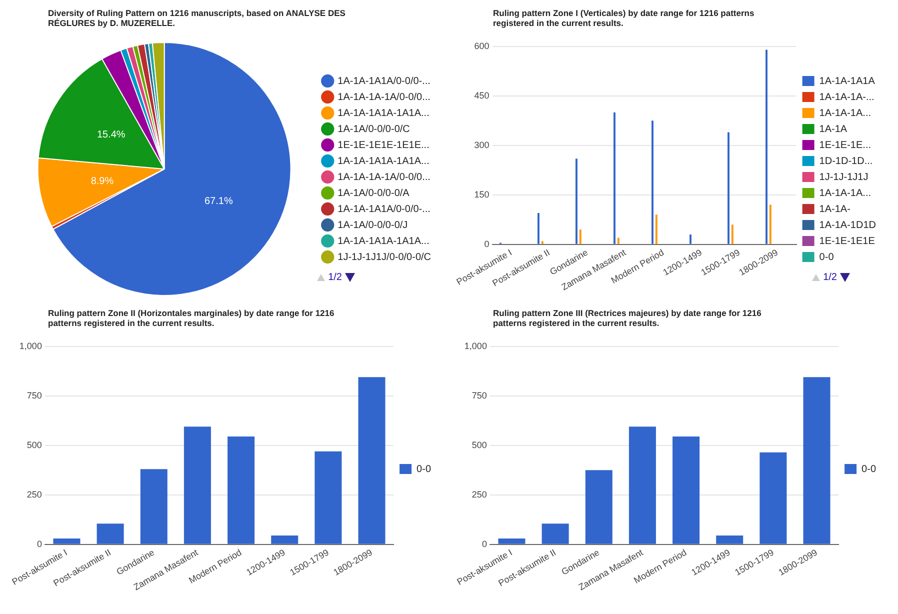 This screenshot has height=614, width=898. What do you see at coordinates (624, 19) in the screenshot?
I see `chart-title: Ruling pattern Zone I (Verticales) by date range for 1216 patterns registered in the current results.` at bounding box center [624, 19].